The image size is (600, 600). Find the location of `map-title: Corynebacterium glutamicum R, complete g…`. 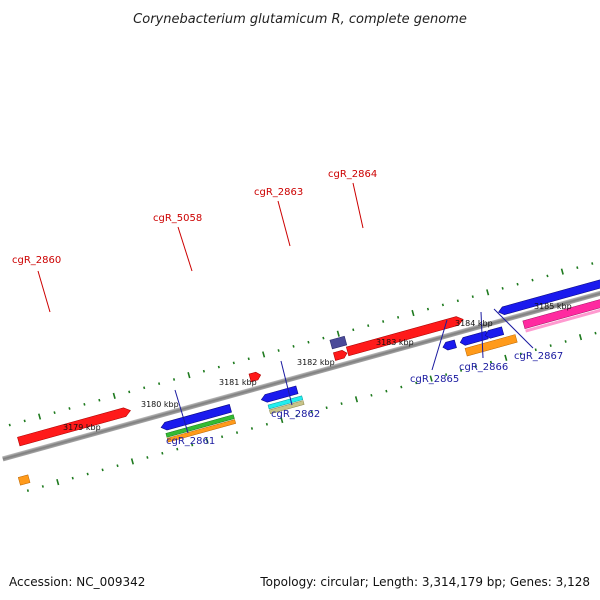

map-title: Corynebacterium glutamicum R, complete g… is located at coordinates (300, 19).